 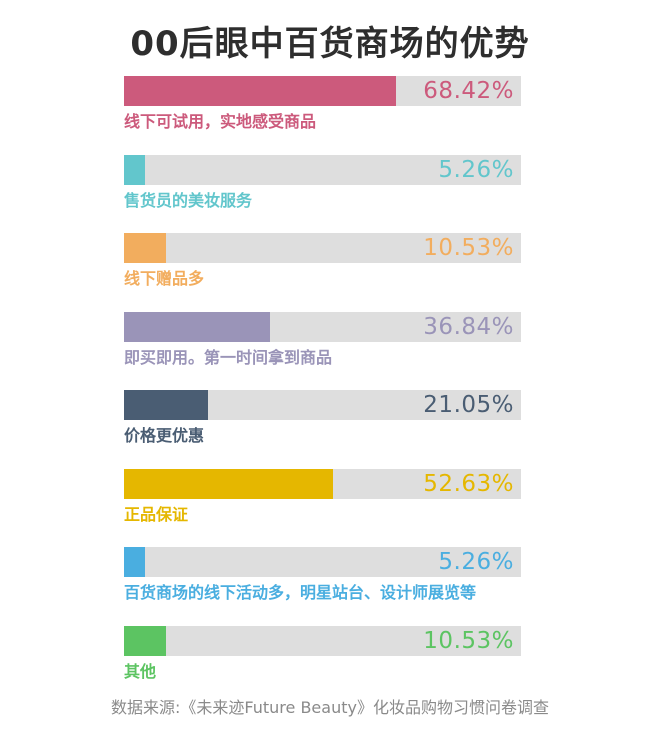 What do you see at coordinates (164, 435) in the screenshot?
I see `bar-category-label: 价格更优惠` at bounding box center [164, 435].